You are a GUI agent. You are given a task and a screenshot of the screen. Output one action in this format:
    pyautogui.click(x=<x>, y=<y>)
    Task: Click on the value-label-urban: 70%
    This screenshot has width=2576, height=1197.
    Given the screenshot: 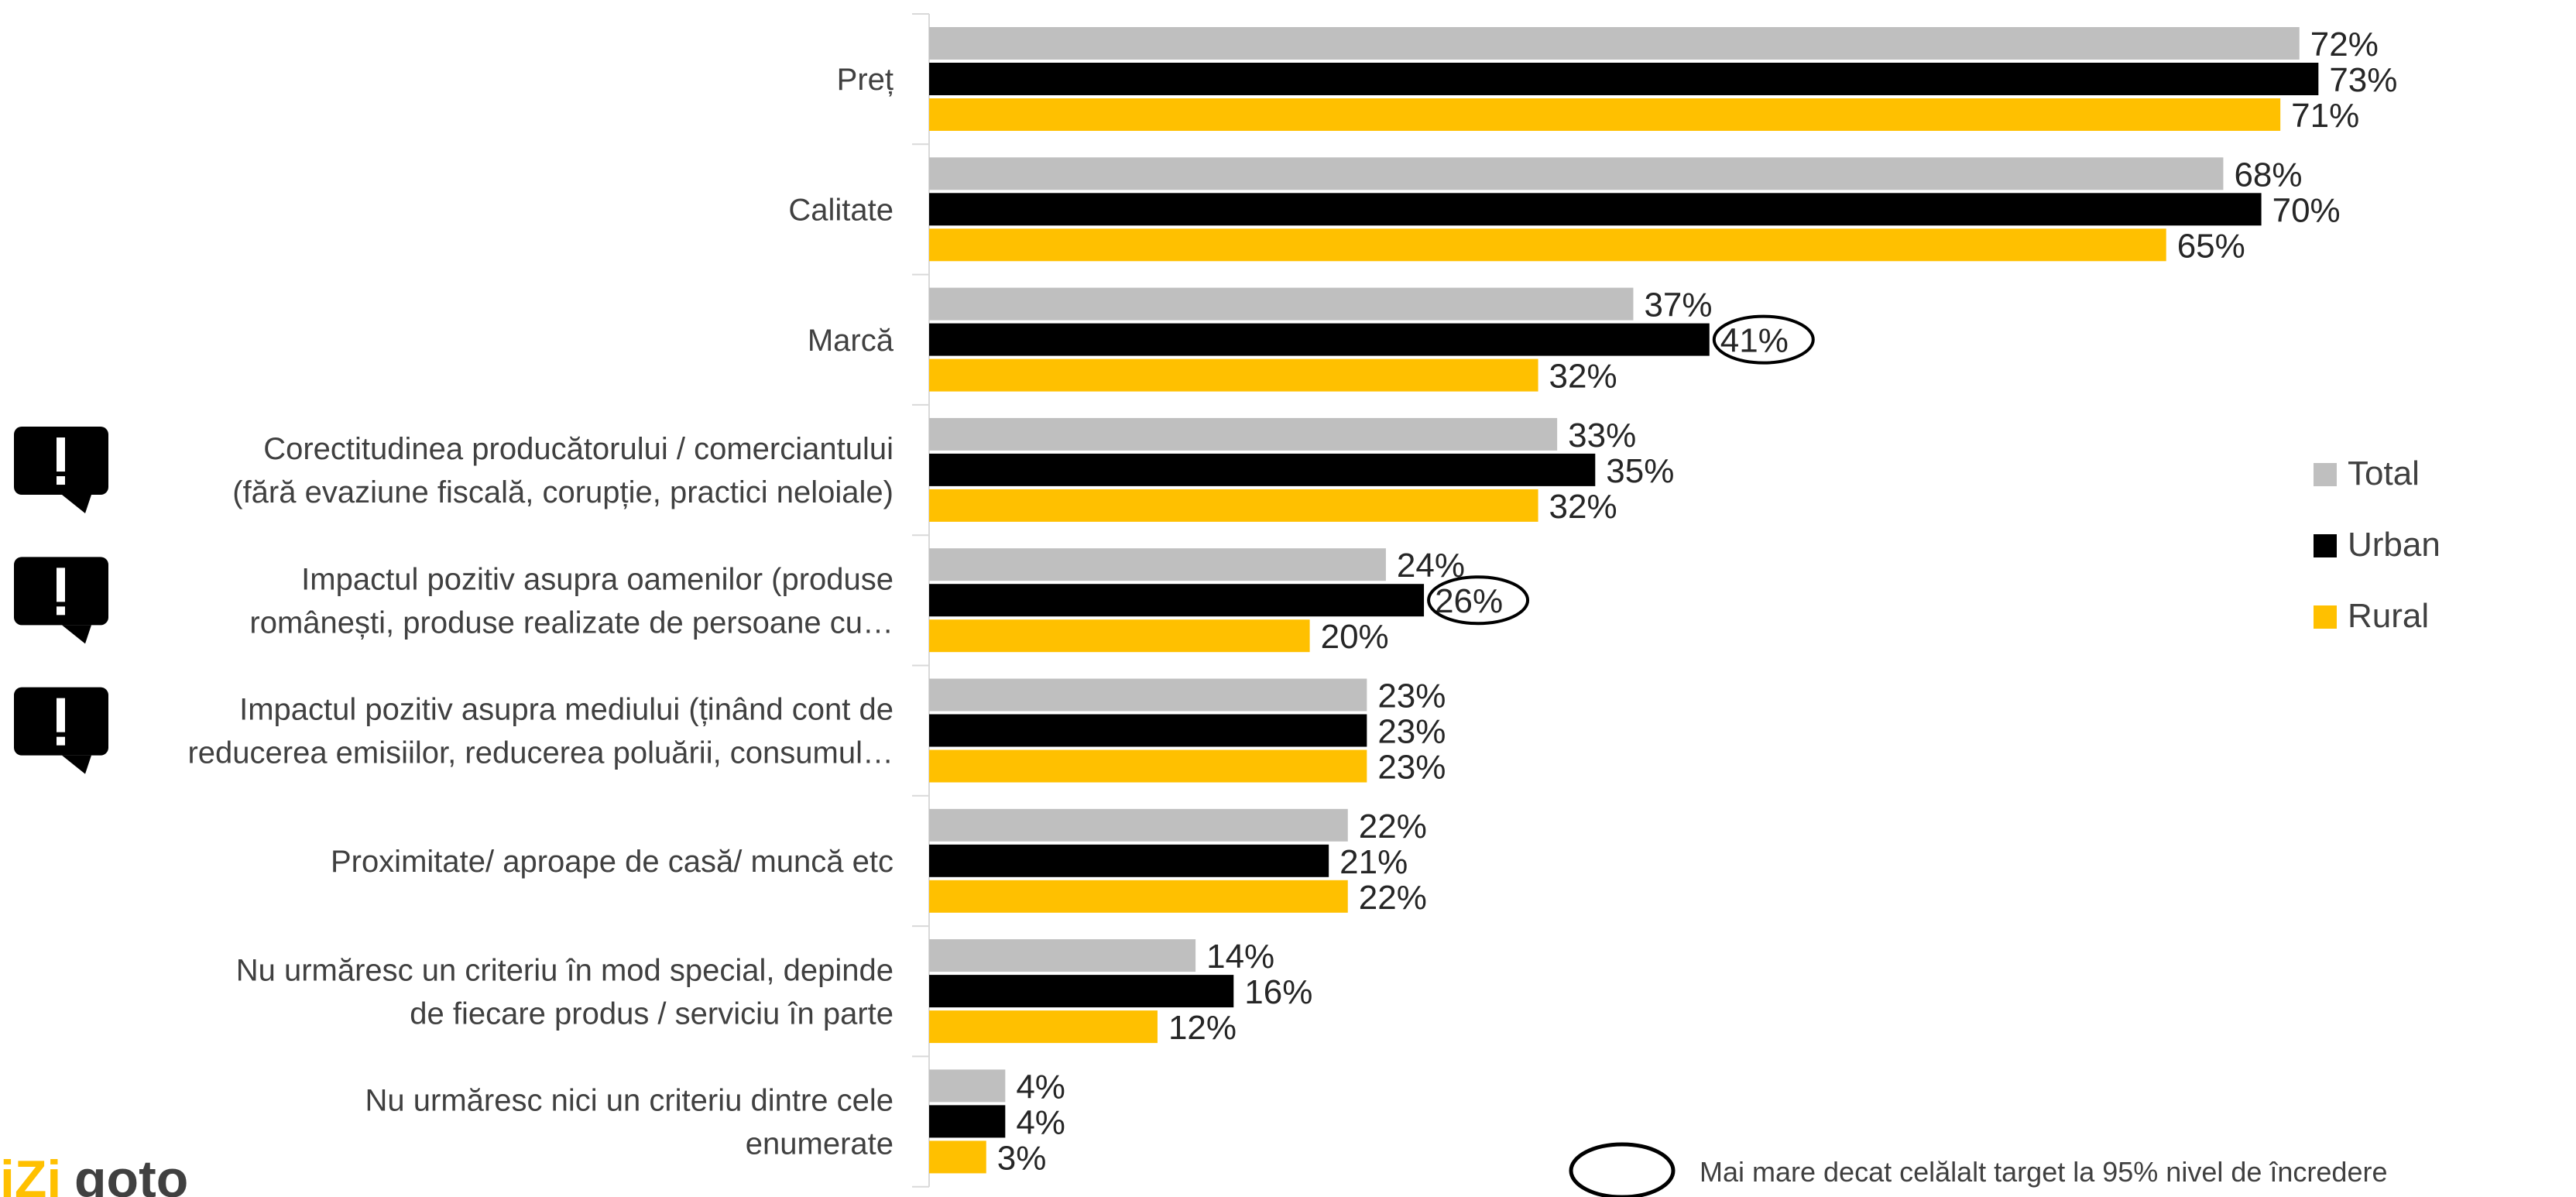 What is the action you would take?
    pyautogui.click(x=2306, y=210)
    